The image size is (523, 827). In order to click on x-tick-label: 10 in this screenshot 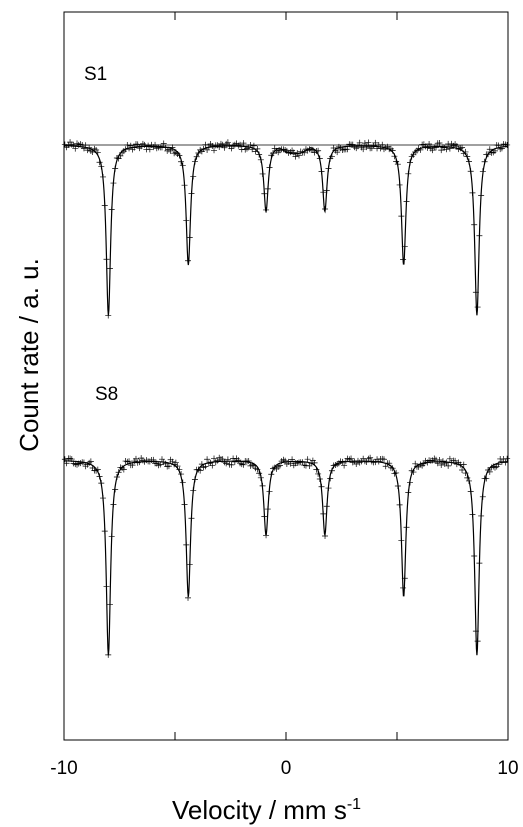, I will do `click(507, 768)`.